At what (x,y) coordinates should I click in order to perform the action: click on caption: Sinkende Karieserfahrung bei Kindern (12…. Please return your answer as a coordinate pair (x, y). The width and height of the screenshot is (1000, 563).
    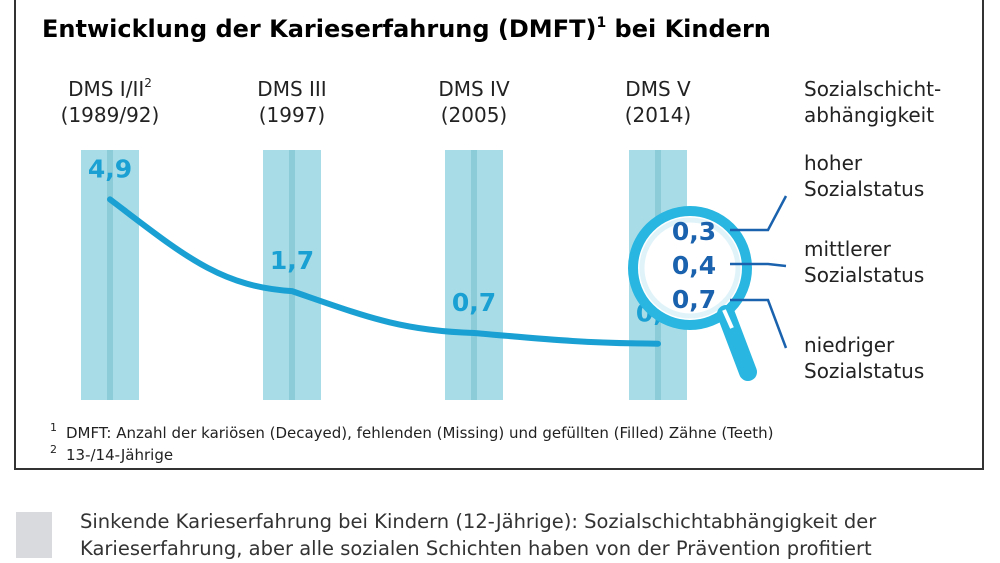
    Looking at the image, I should click on (530, 535).